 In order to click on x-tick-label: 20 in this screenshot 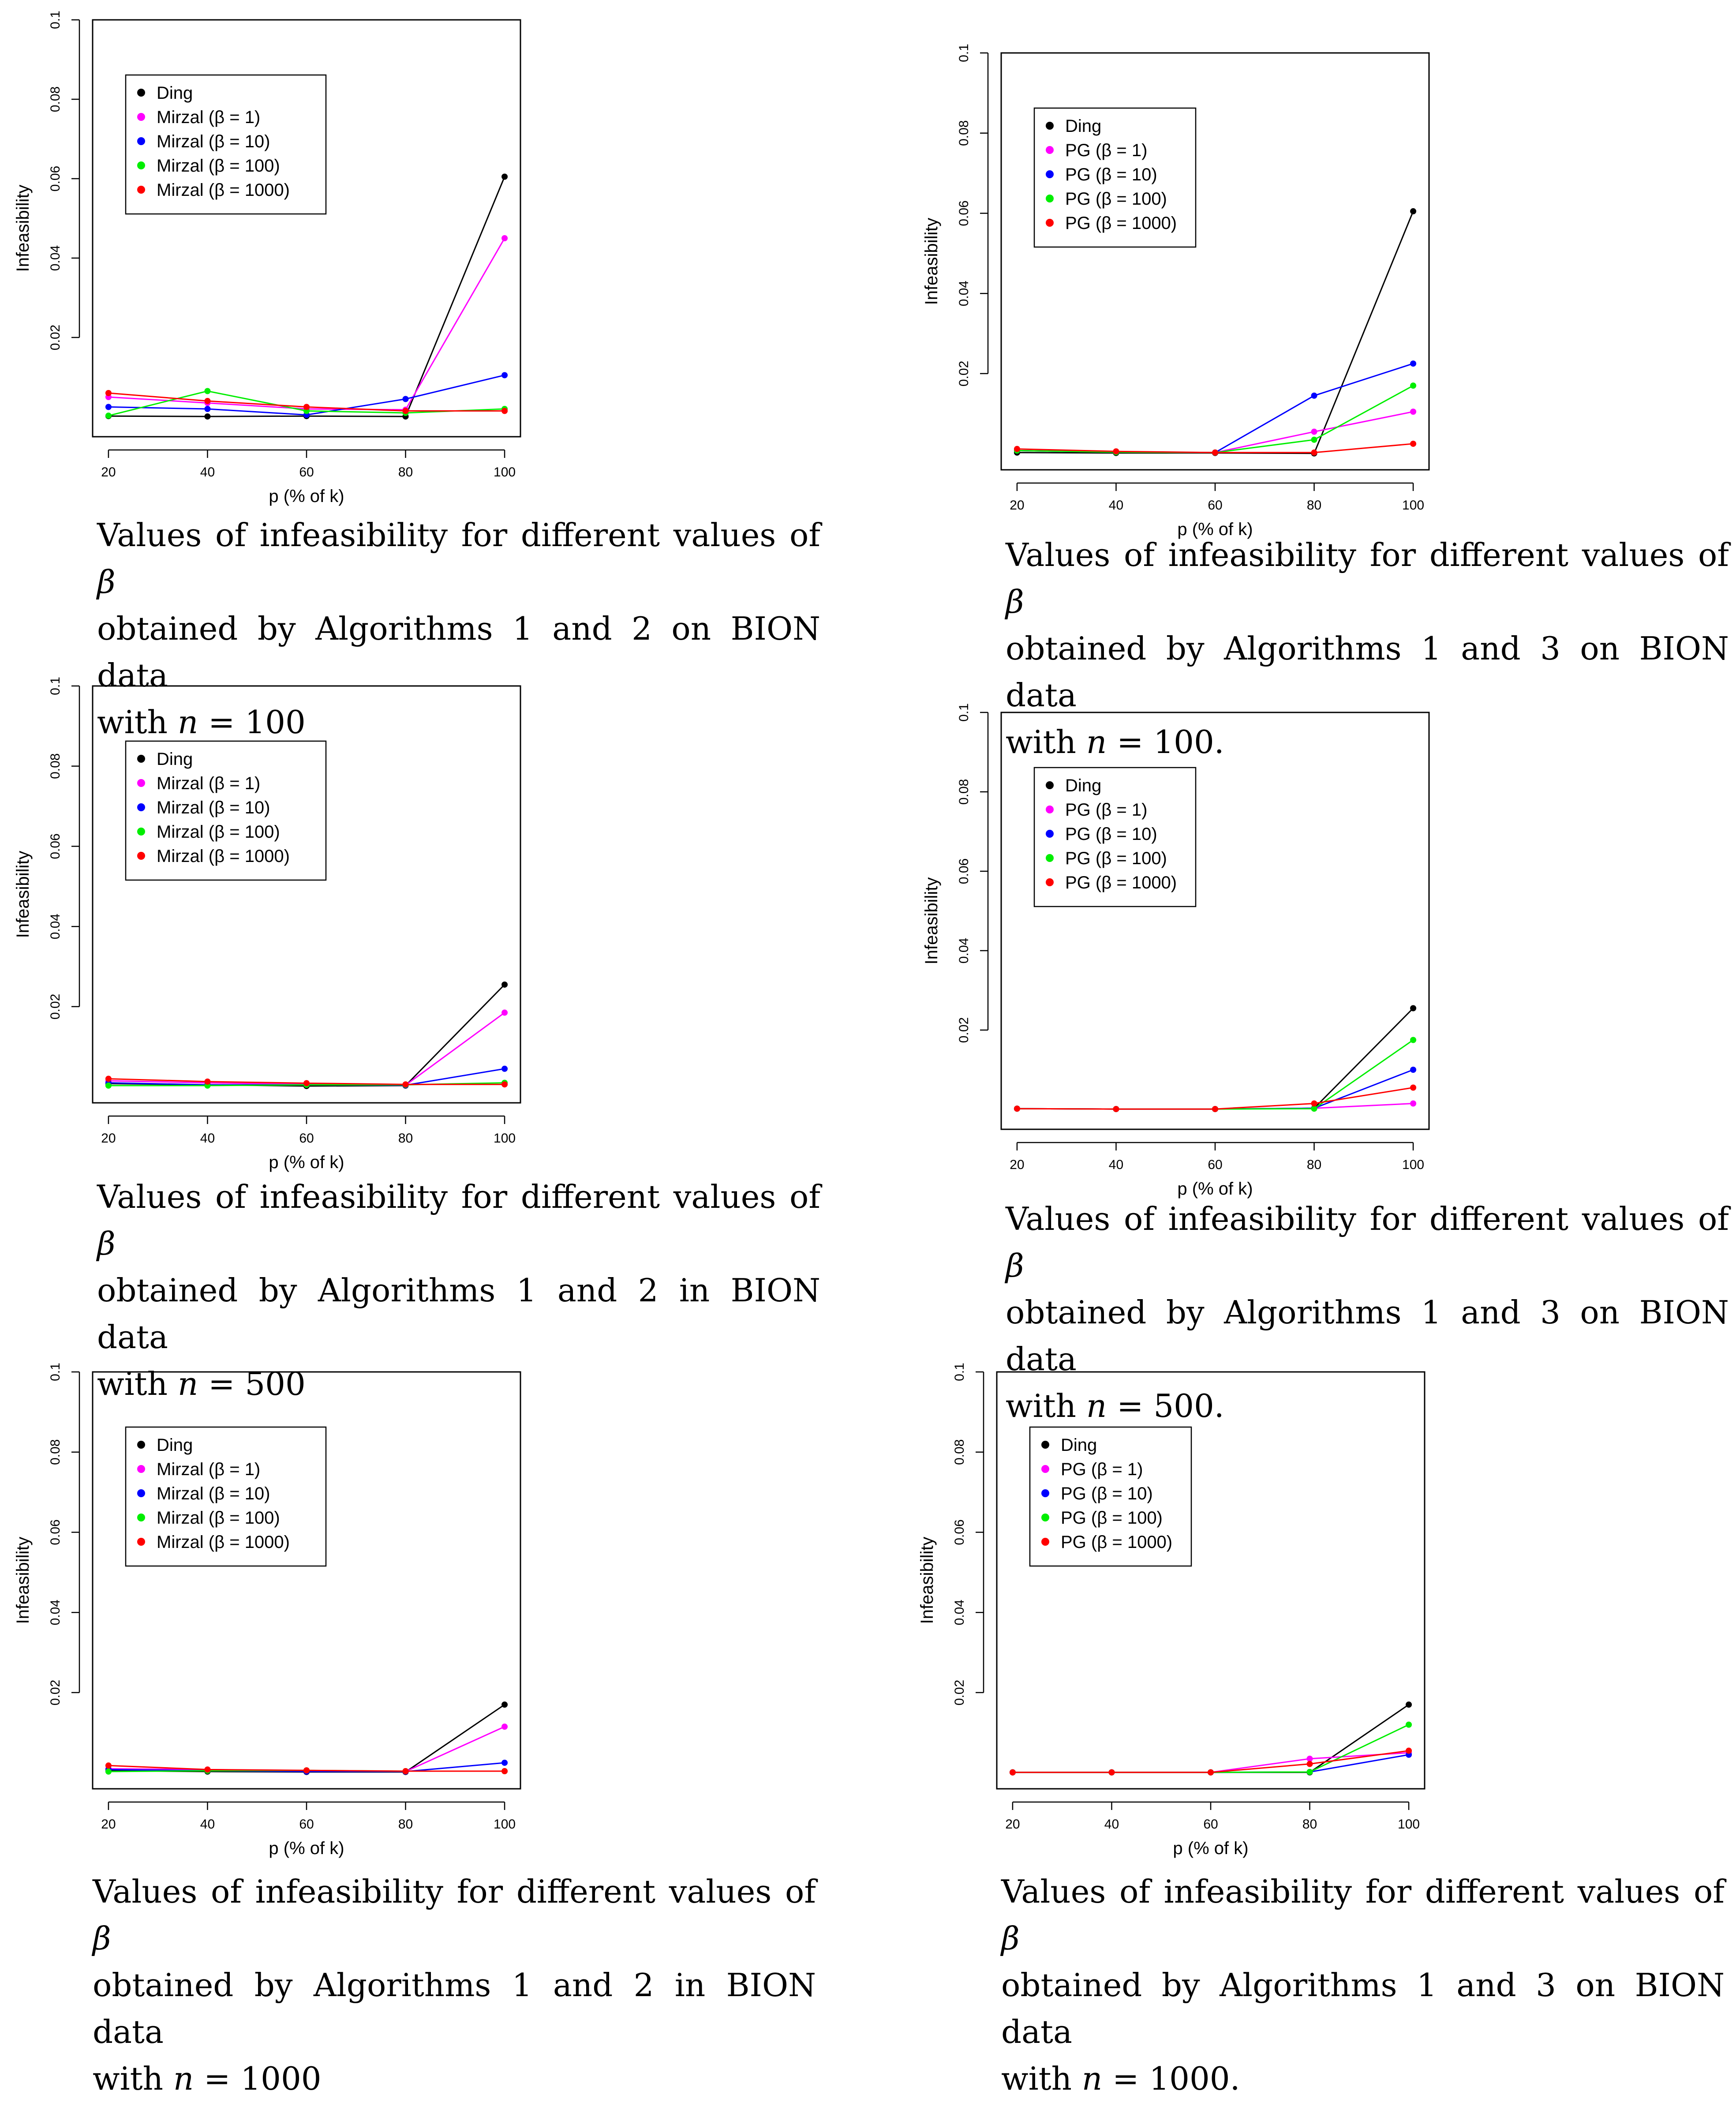, I will do `click(108, 472)`.